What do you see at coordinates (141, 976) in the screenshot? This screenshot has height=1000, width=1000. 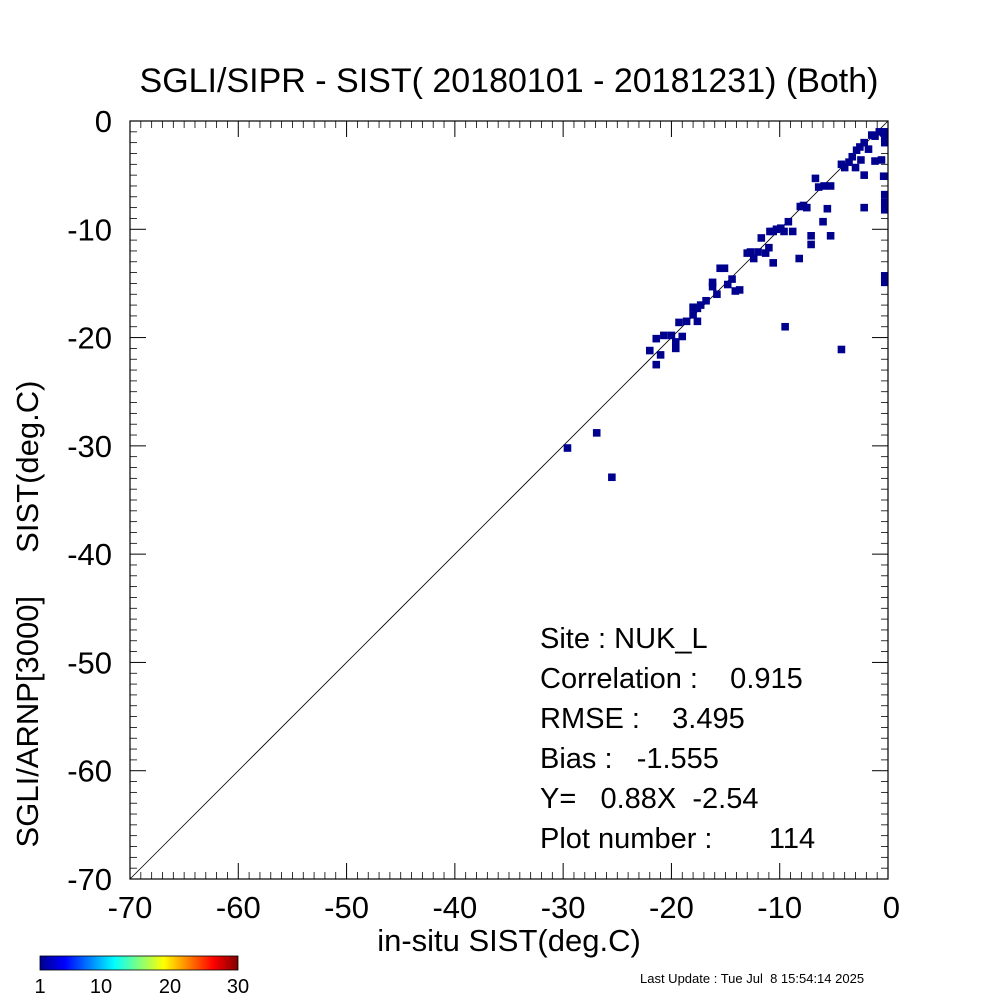 I see `colorbar: 1 10 20 30` at bounding box center [141, 976].